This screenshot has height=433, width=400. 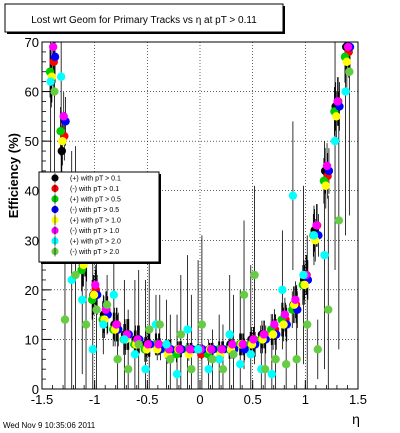 What do you see at coordinates (32, 42) in the screenshot?
I see `y-tick-label: 70` at bounding box center [32, 42].